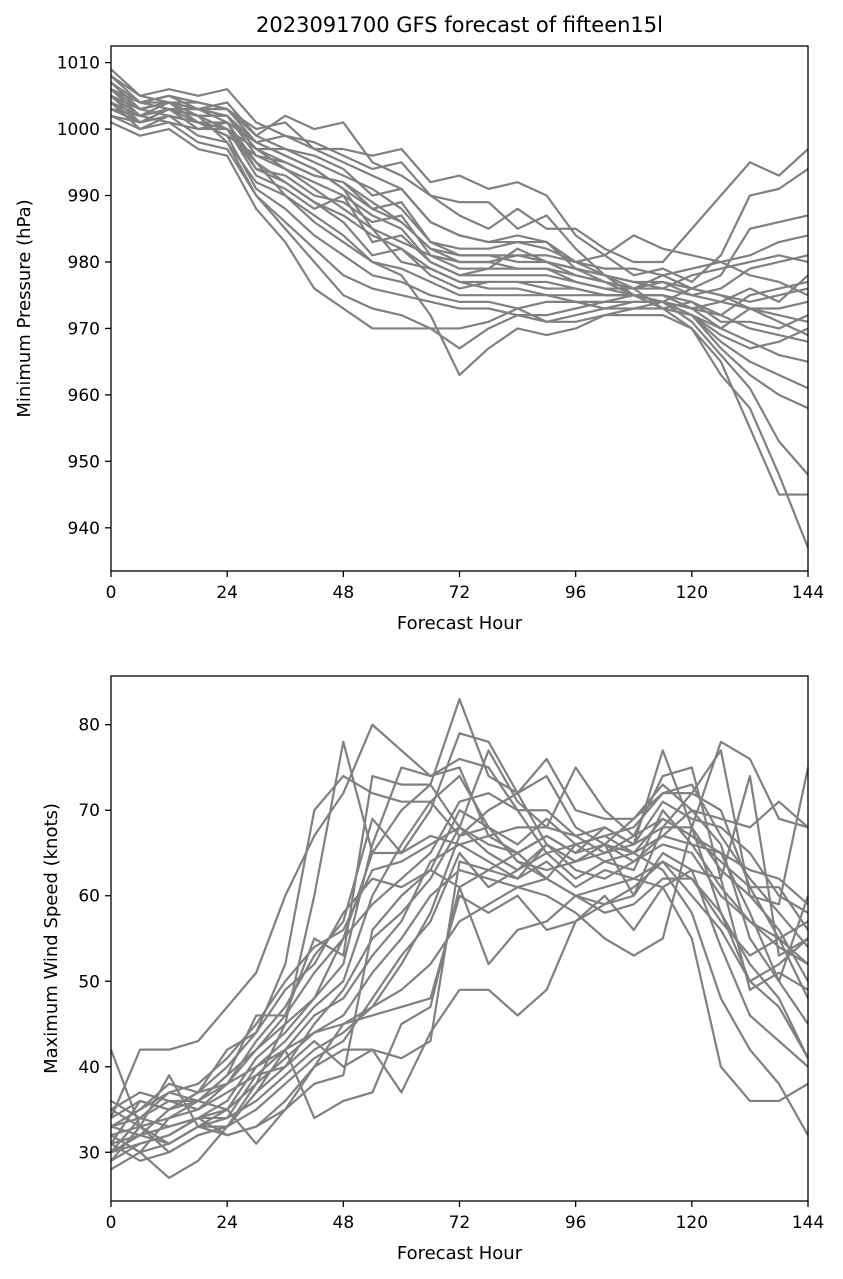 Image resolution: width=843 pixels, height=1279 pixels. I want to click on y-tick-label: 950, so click(84, 462).